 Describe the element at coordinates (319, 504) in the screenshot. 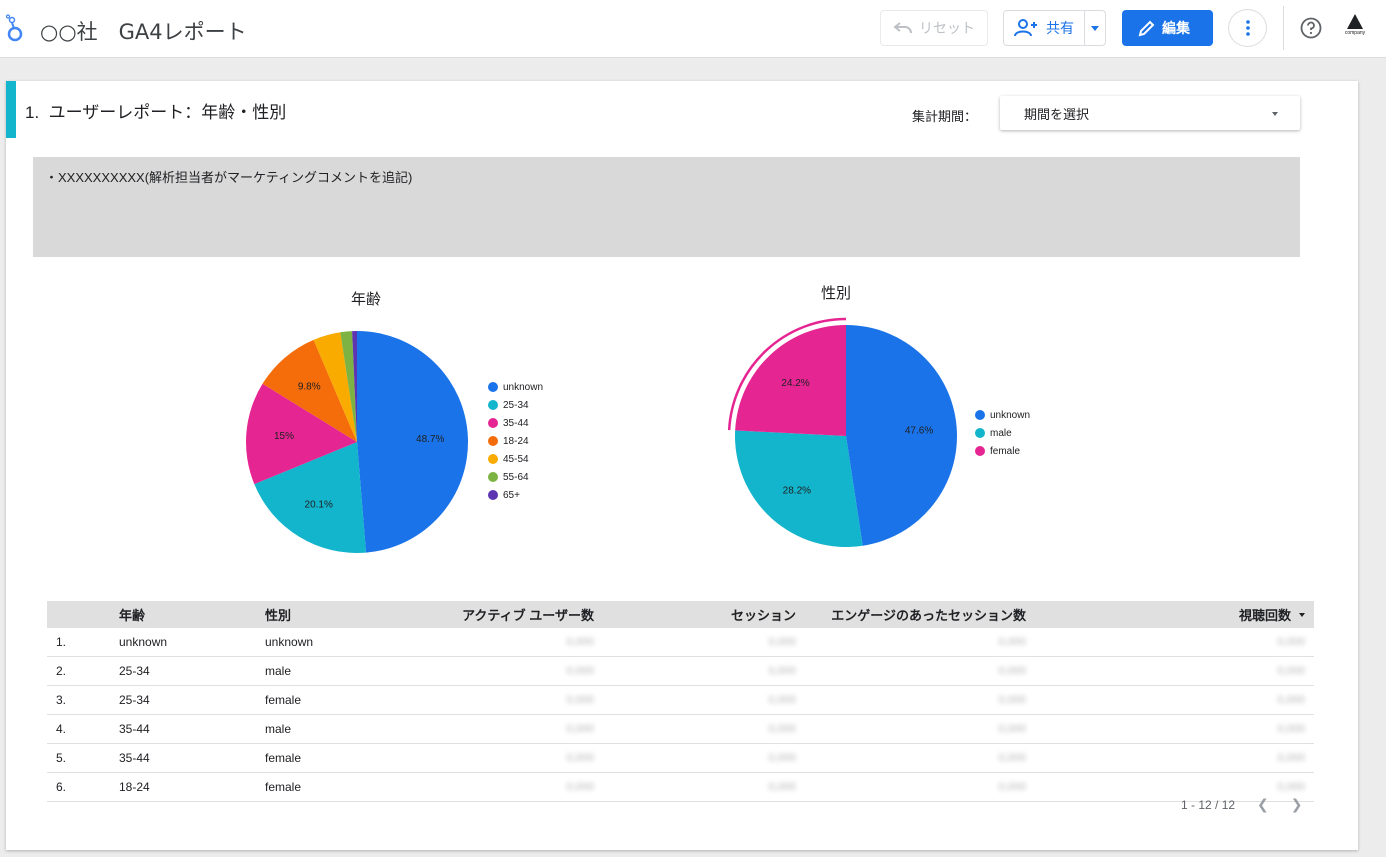

I see `pie-data-label: 20.1%` at that location.